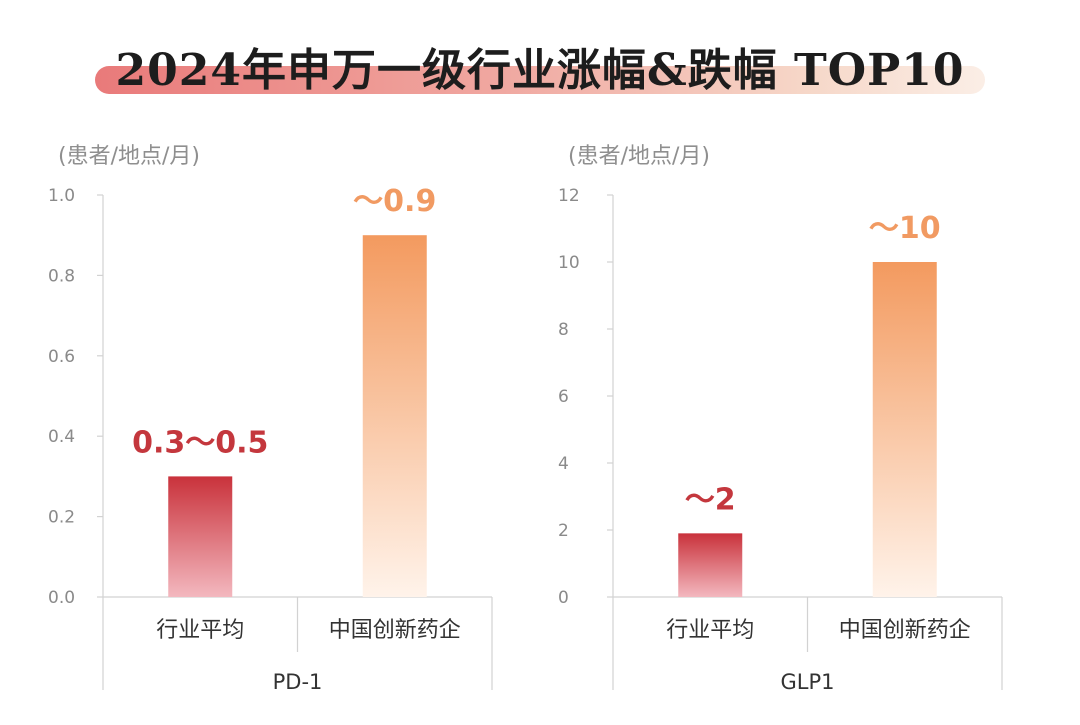 The image size is (1080, 725). I want to click on data-label: 0.3～0.5, so click(200, 442).